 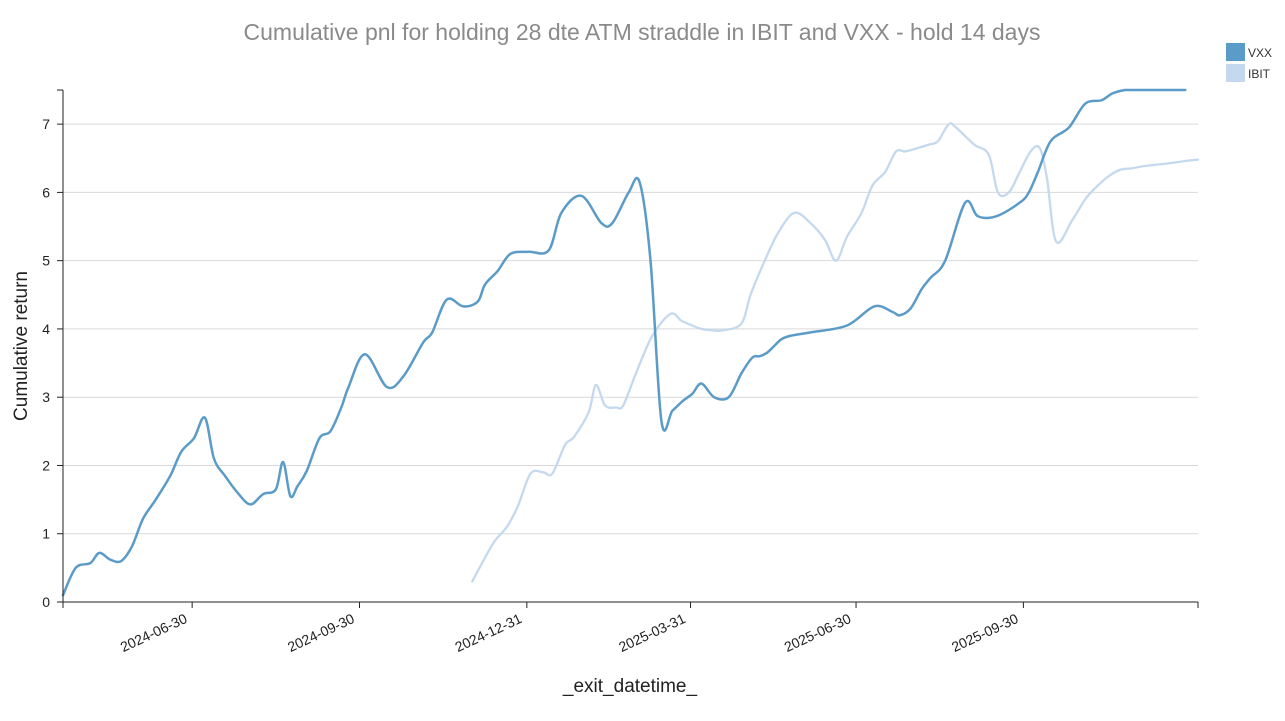 What do you see at coordinates (1260, 53) in the screenshot?
I see `legend-label-vxx: VXX` at bounding box center [1260, 53].